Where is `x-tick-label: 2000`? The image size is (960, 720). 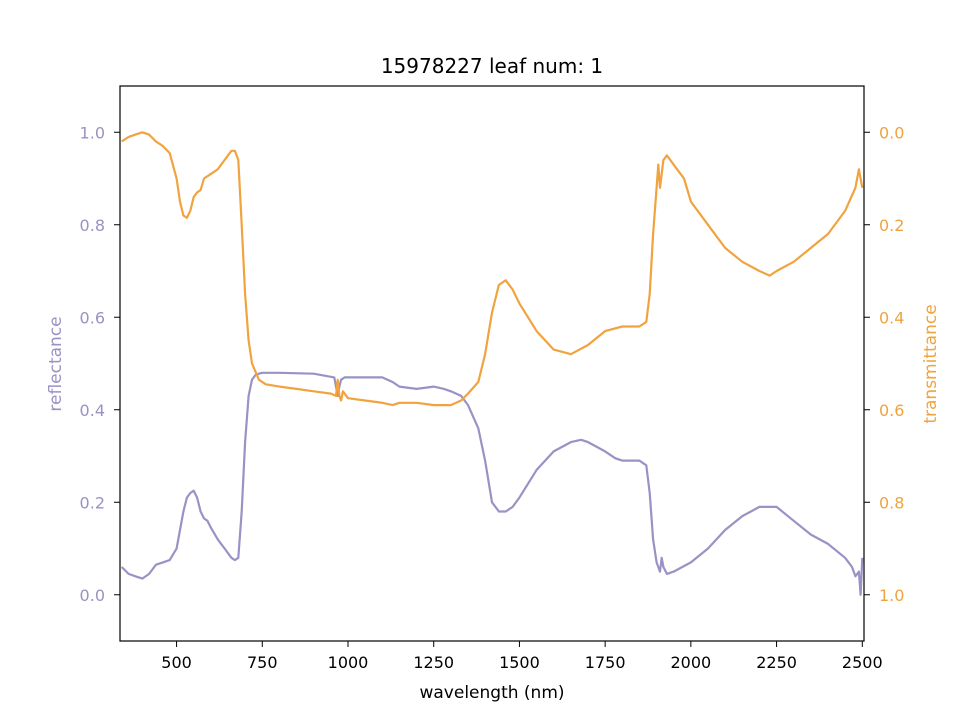
x-tick-label: 2000 is located at coordinates (690, 662).